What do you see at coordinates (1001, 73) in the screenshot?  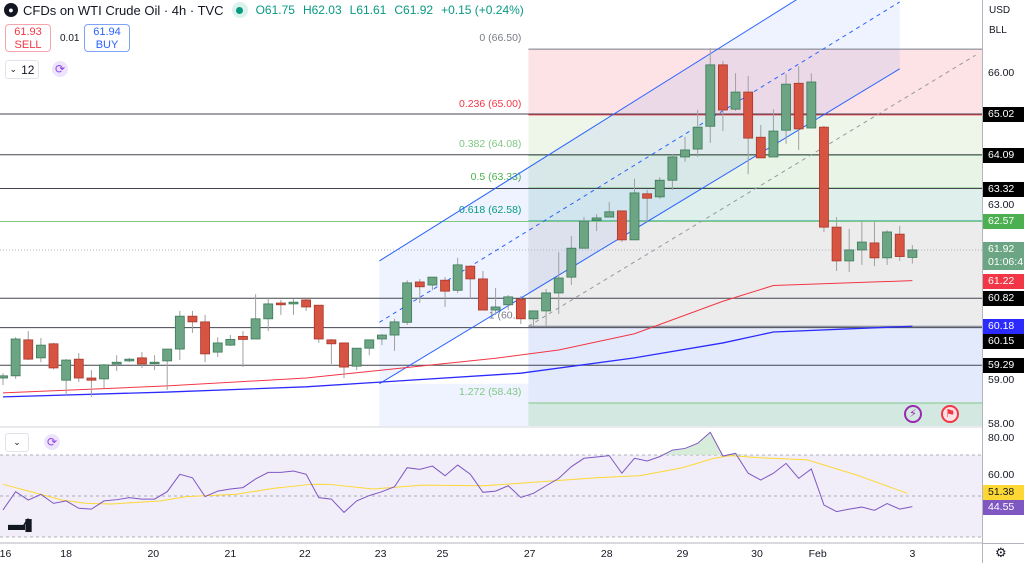 I see `price-tick: 66.00` at bounding box center [1001, 73].